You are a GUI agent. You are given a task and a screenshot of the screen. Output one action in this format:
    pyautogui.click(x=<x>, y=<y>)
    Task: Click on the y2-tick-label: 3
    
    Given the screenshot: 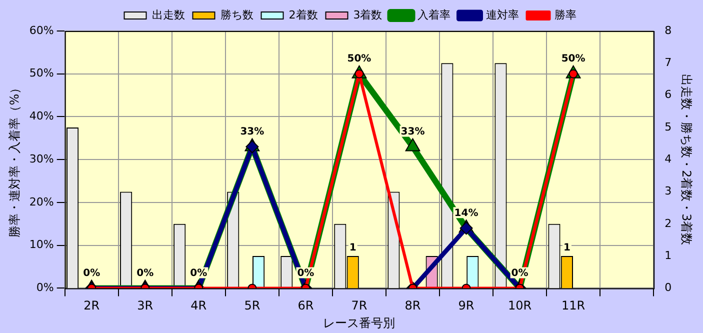 What is the action you would take?
    pyautogui.click(x=668, y=191)
    